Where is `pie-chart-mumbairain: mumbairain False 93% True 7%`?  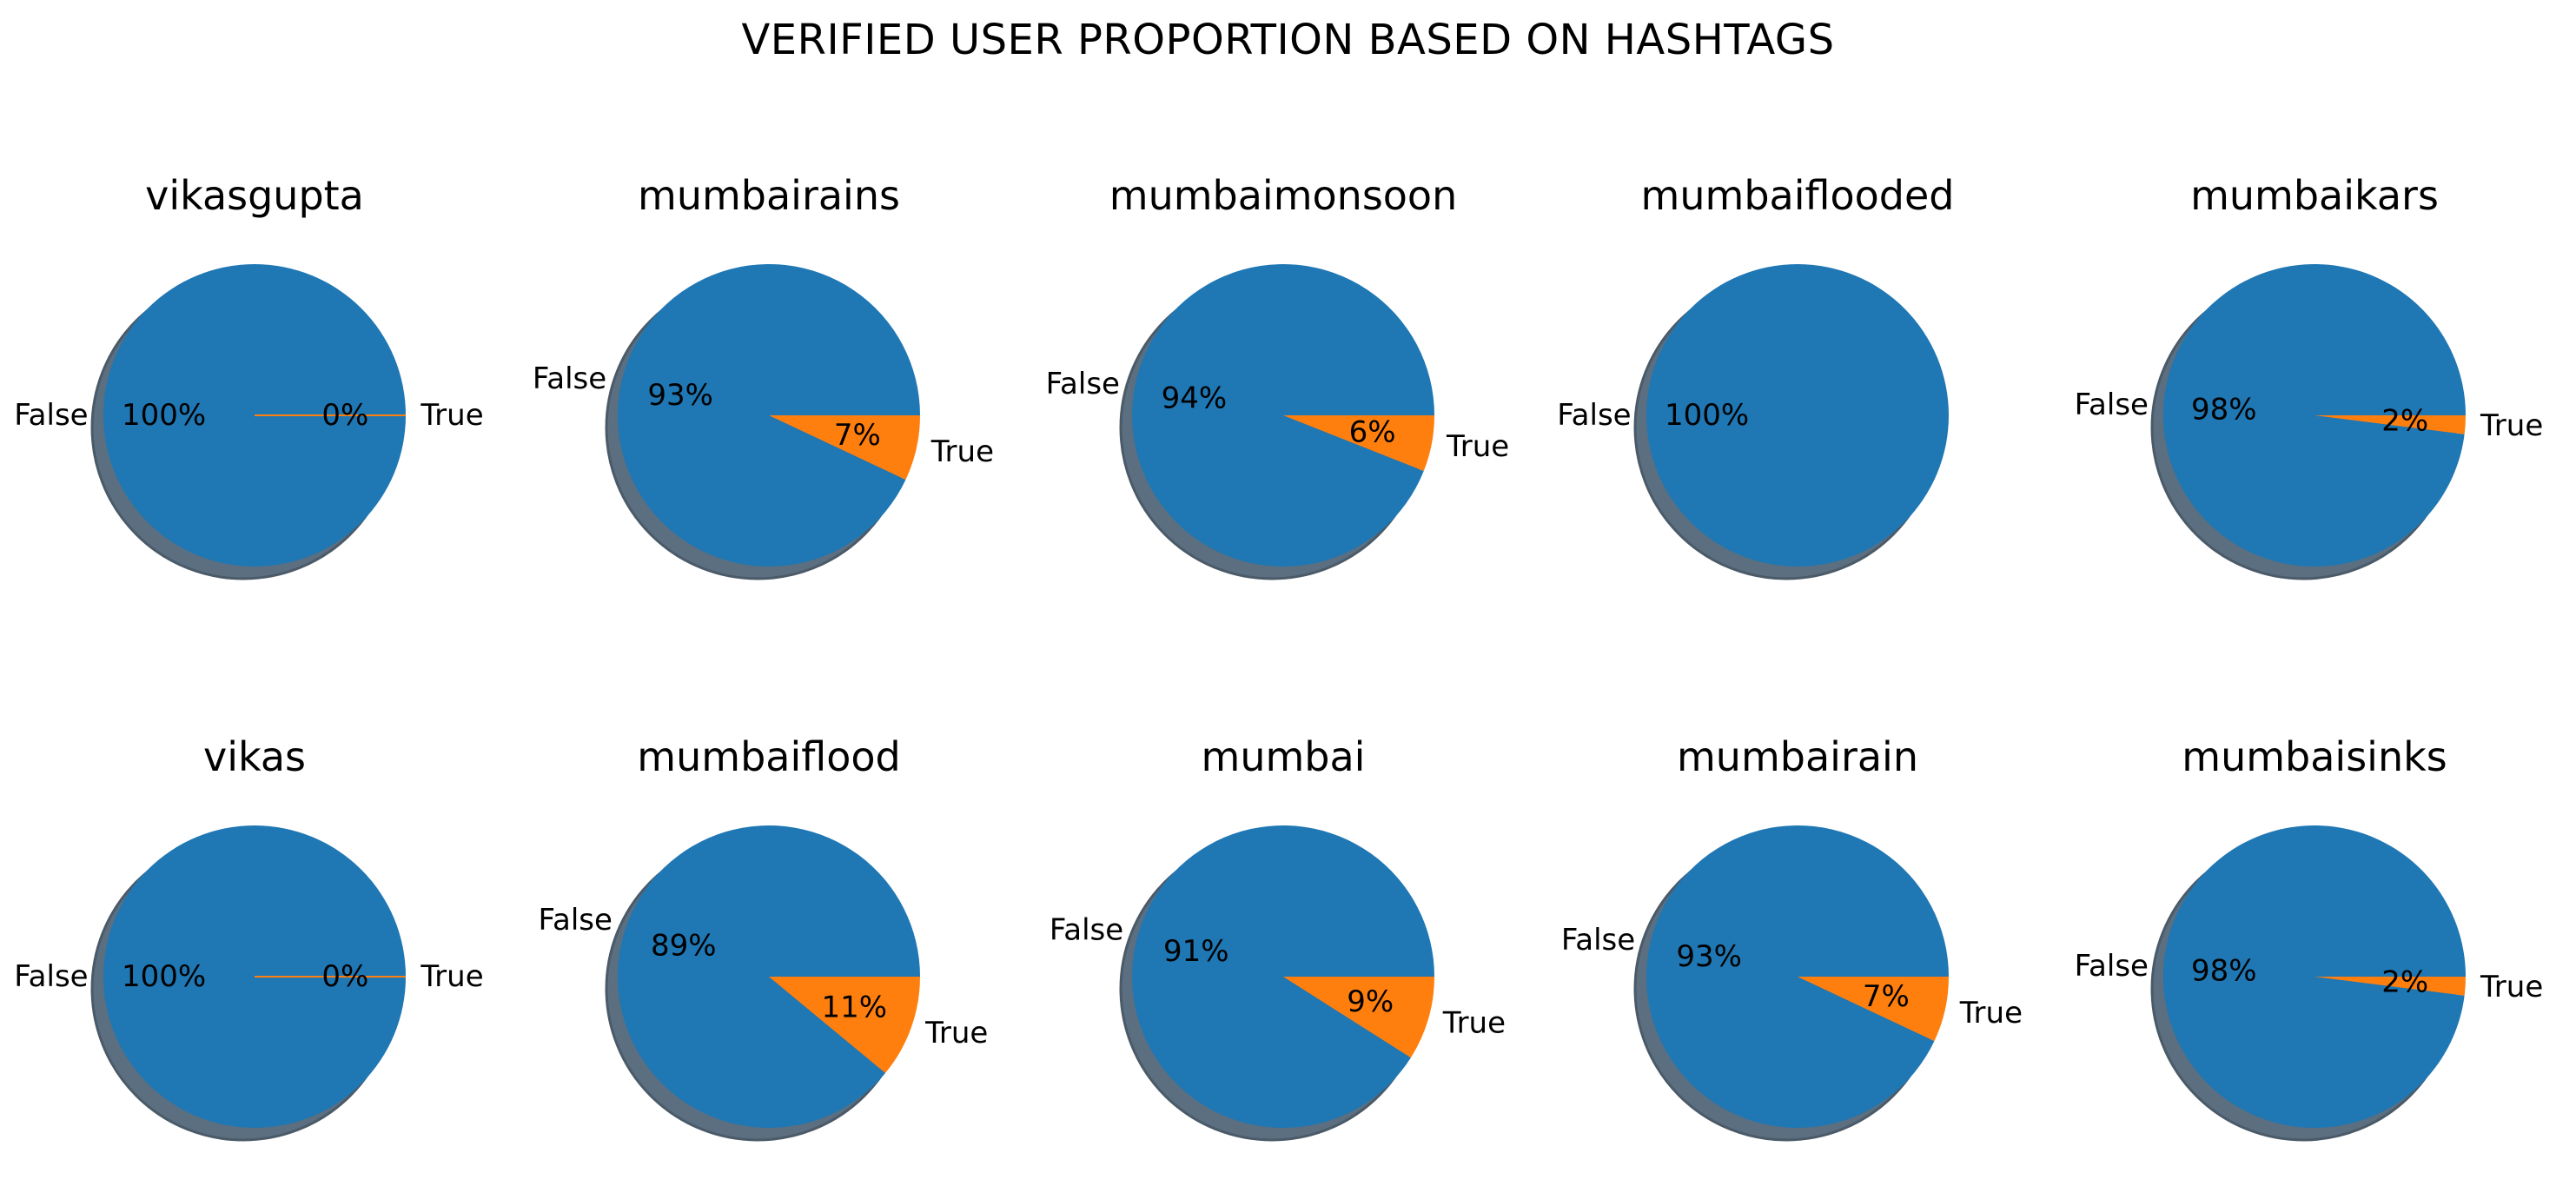 pie-chart-mumbairain: mumbairain False 93% True 7% is located at coordinates (1792, 937).